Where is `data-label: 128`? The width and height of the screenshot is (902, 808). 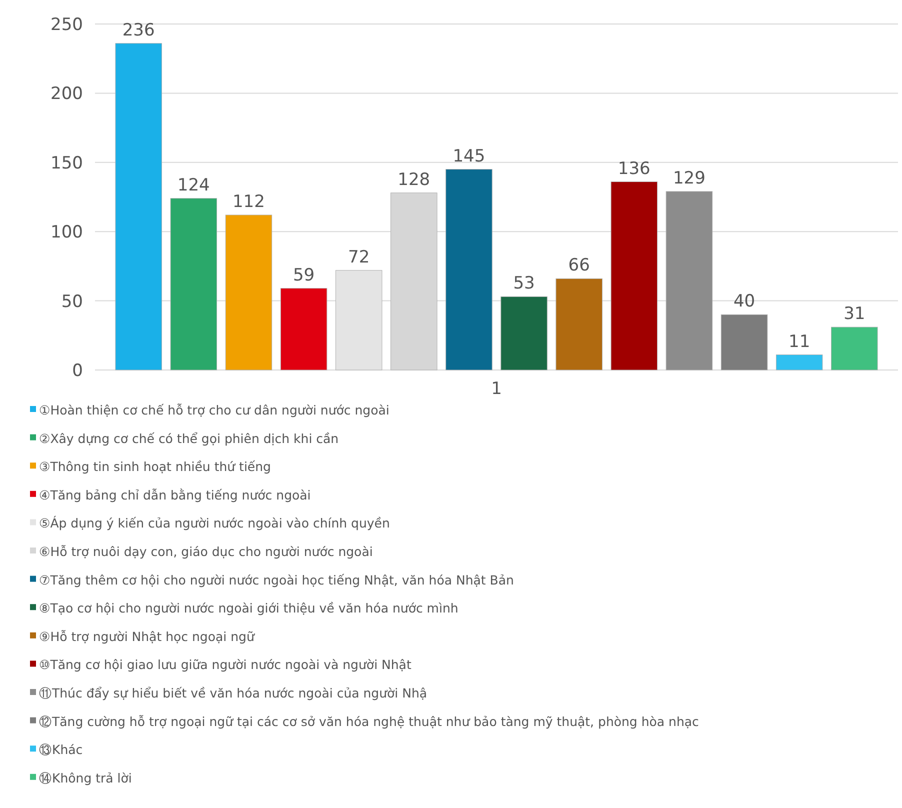 data-label: 128 is located at coordinates (414, 180).